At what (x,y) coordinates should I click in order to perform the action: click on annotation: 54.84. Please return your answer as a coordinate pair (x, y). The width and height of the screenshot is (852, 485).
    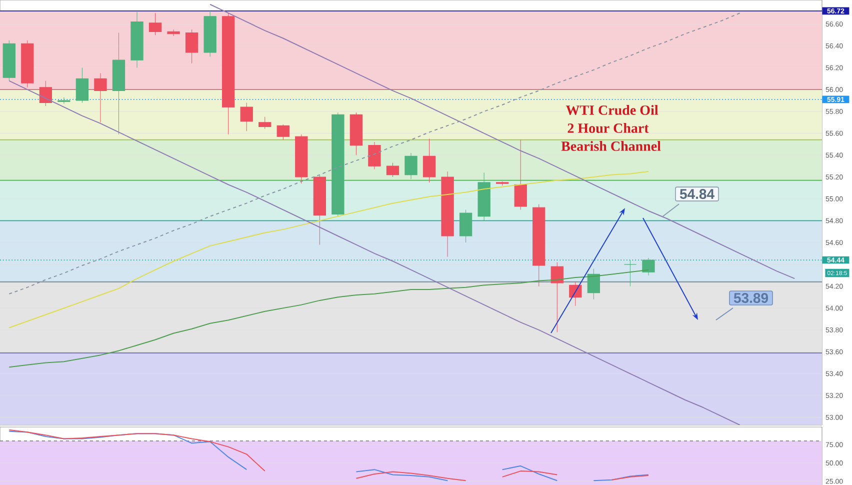
    Looking at the image, I should click on (697, 194).